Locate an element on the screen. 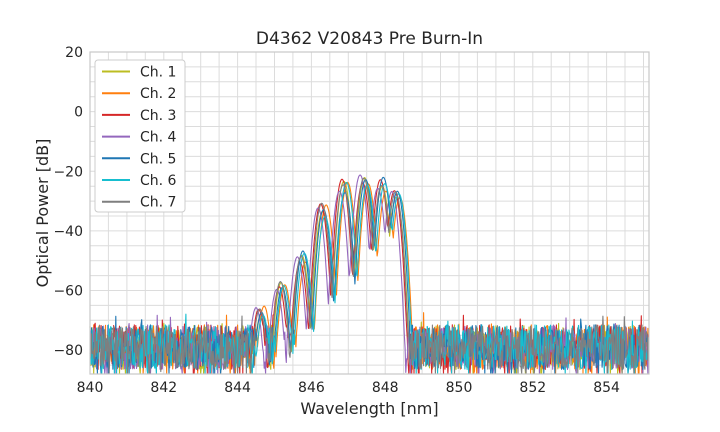  x-tick-label: 848 is located at coordinates (385, 388).